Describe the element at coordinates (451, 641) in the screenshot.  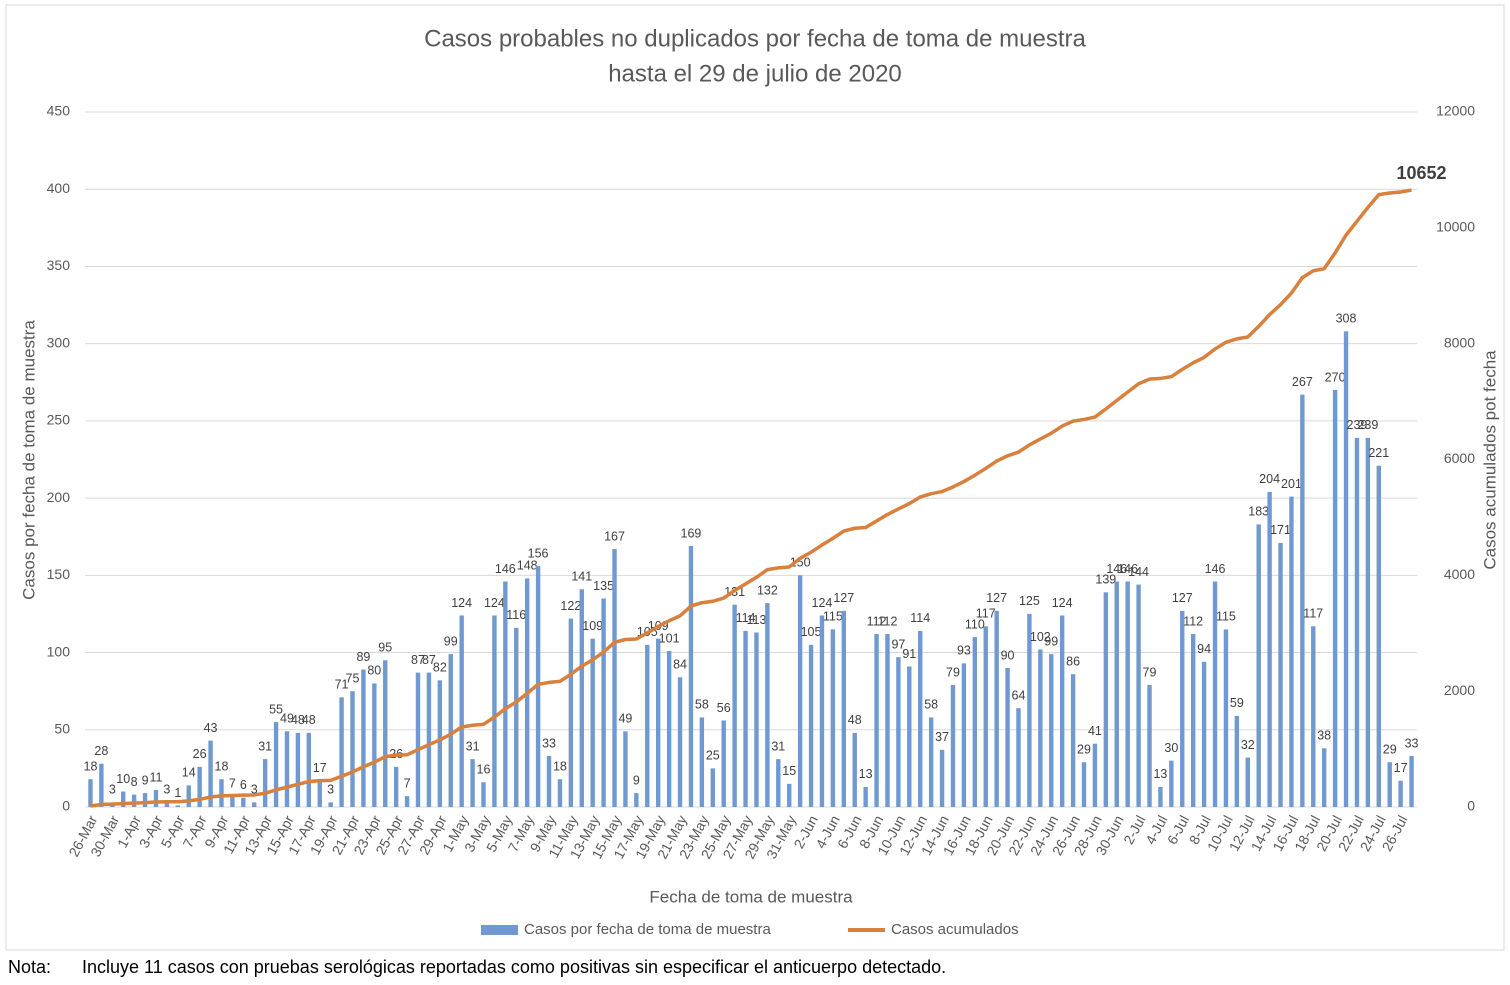
I see `data-label: 99` at that location.